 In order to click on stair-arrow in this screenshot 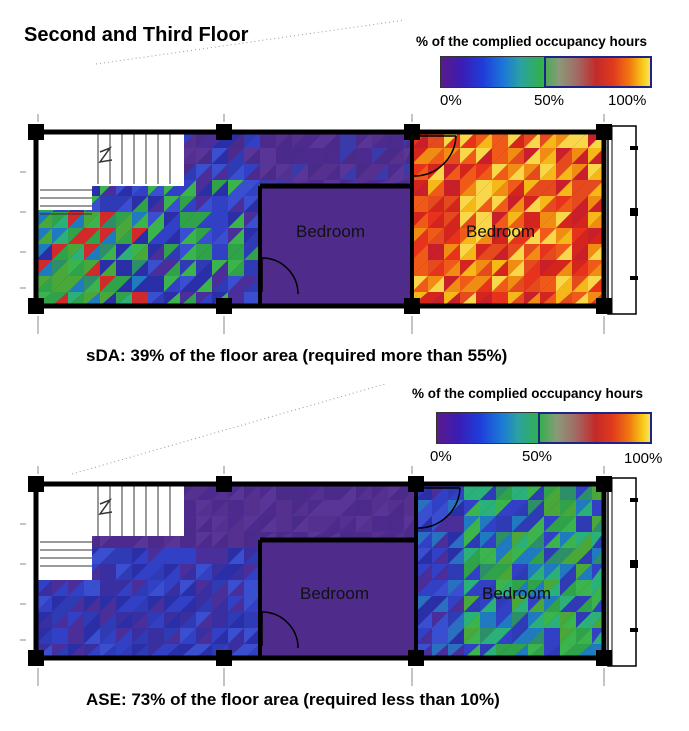, I will do `click(105, 507)`.